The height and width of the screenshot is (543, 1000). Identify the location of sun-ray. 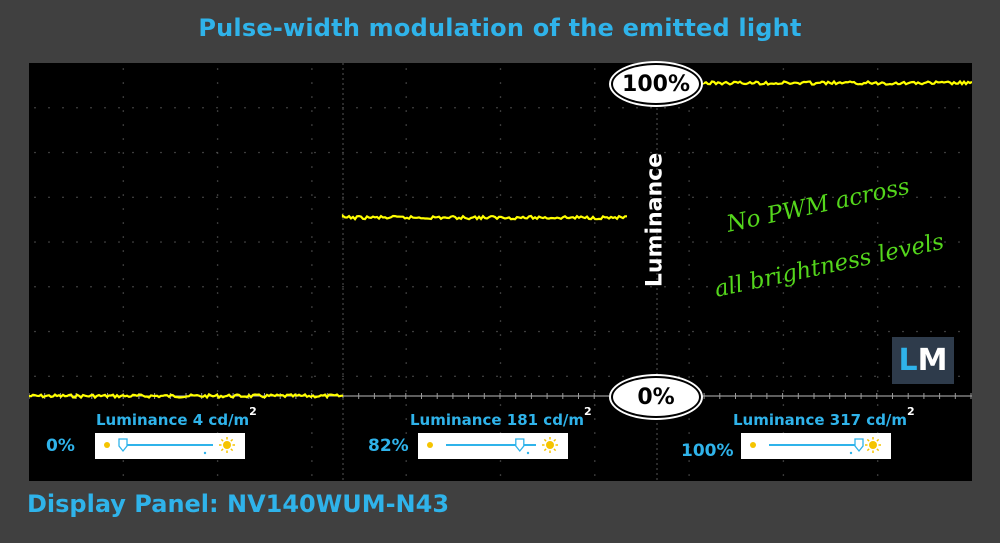
(545, 450).